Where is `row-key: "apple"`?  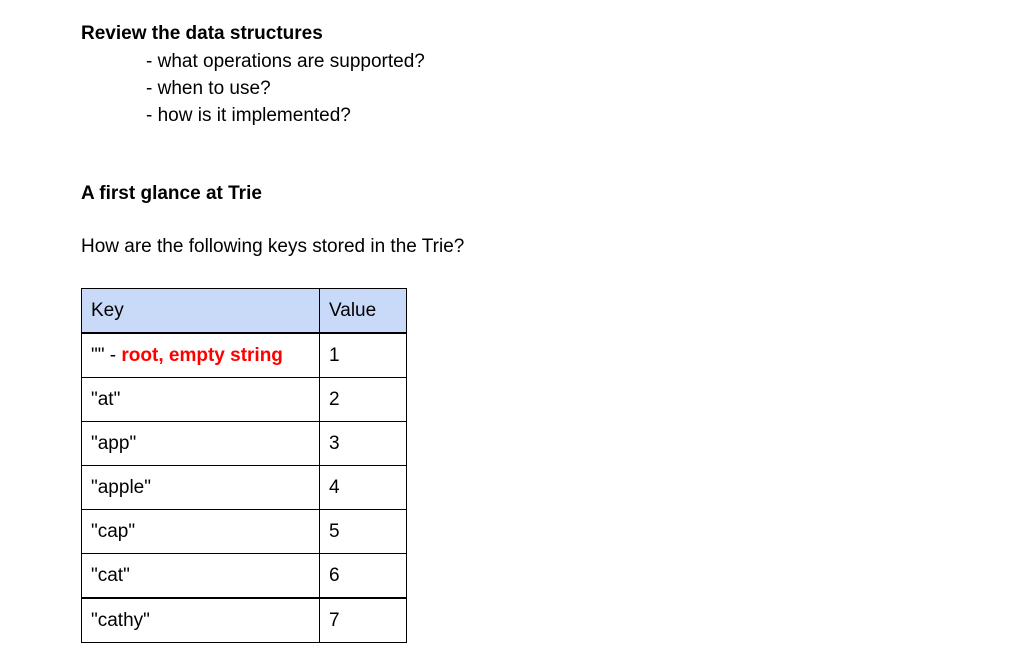 row-key: "apple" is located at coordinates (200, 487).